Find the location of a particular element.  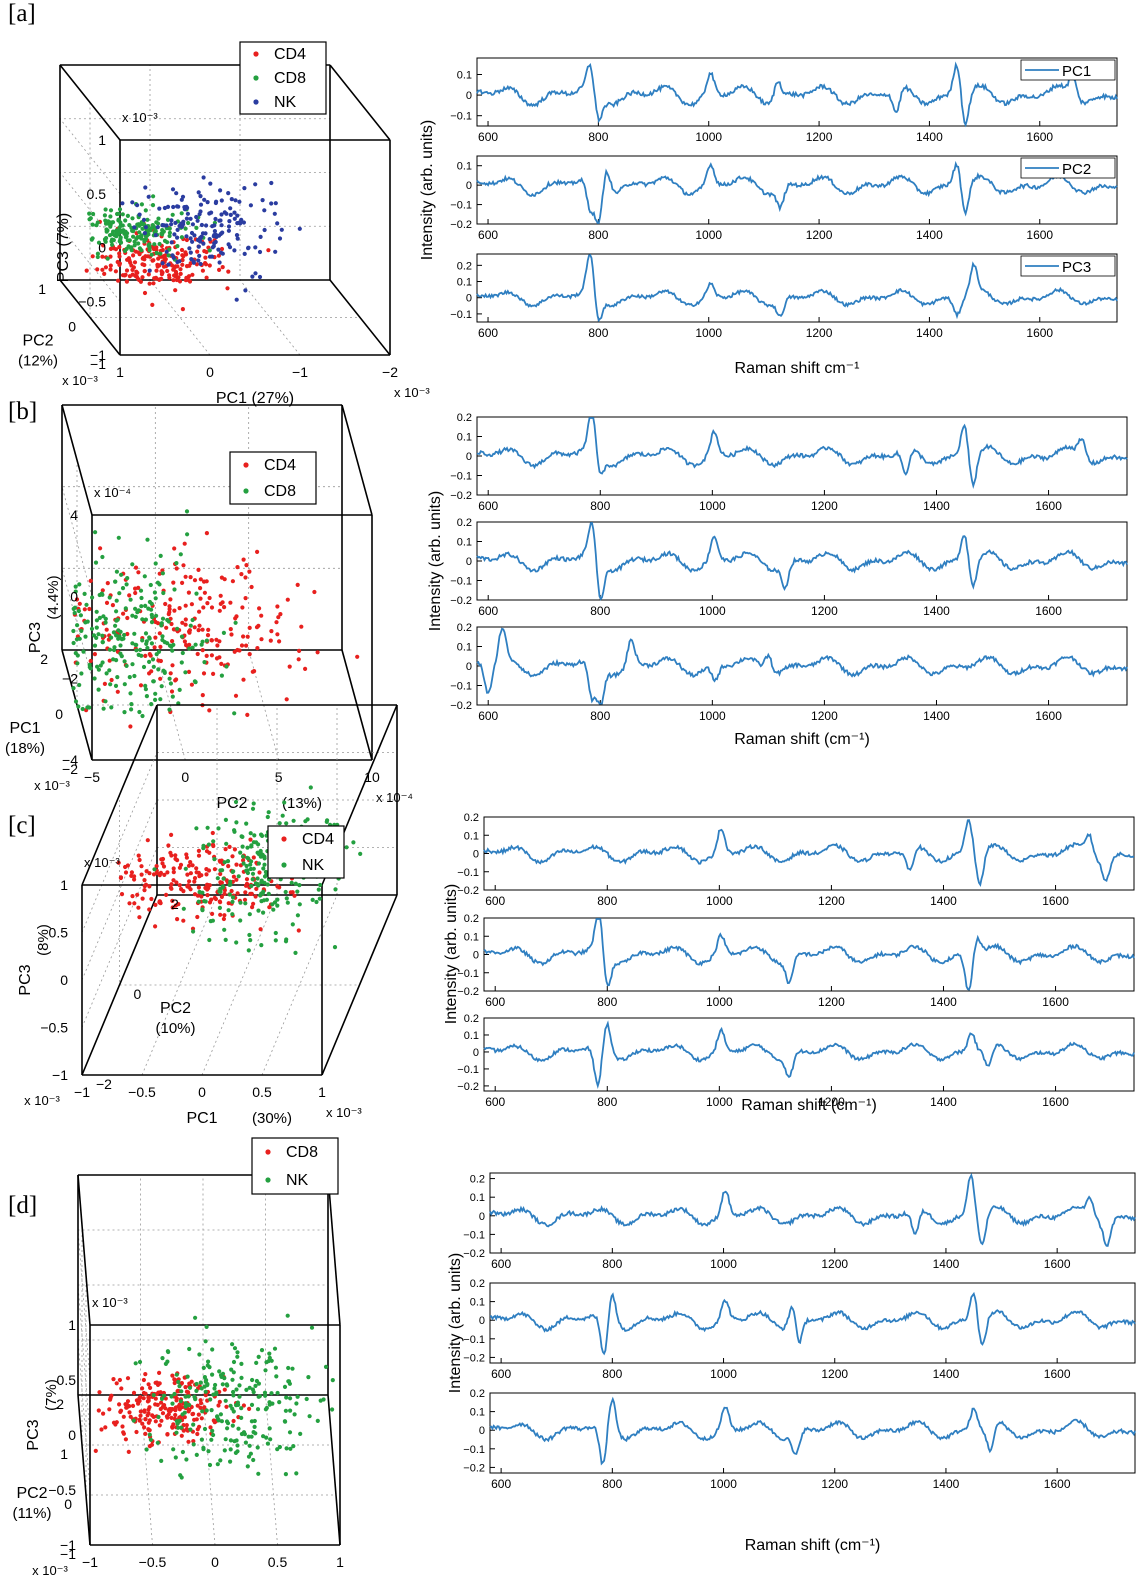

y-axis-label: PC2 is located at coordinates (31, 1493).